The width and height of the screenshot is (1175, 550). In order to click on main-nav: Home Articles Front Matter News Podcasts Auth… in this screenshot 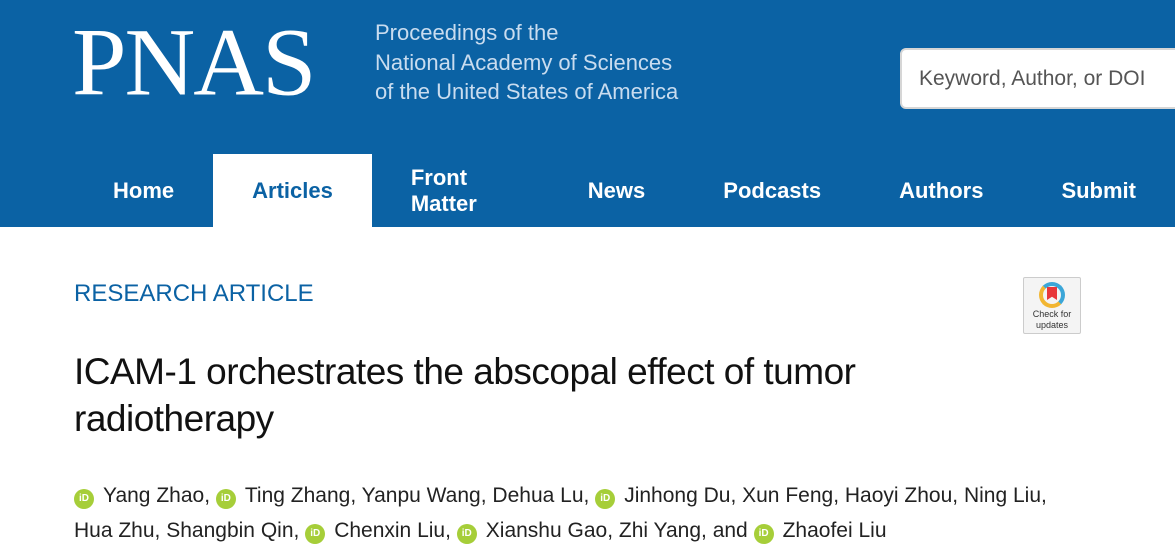, I will do `click(624, 190)`.